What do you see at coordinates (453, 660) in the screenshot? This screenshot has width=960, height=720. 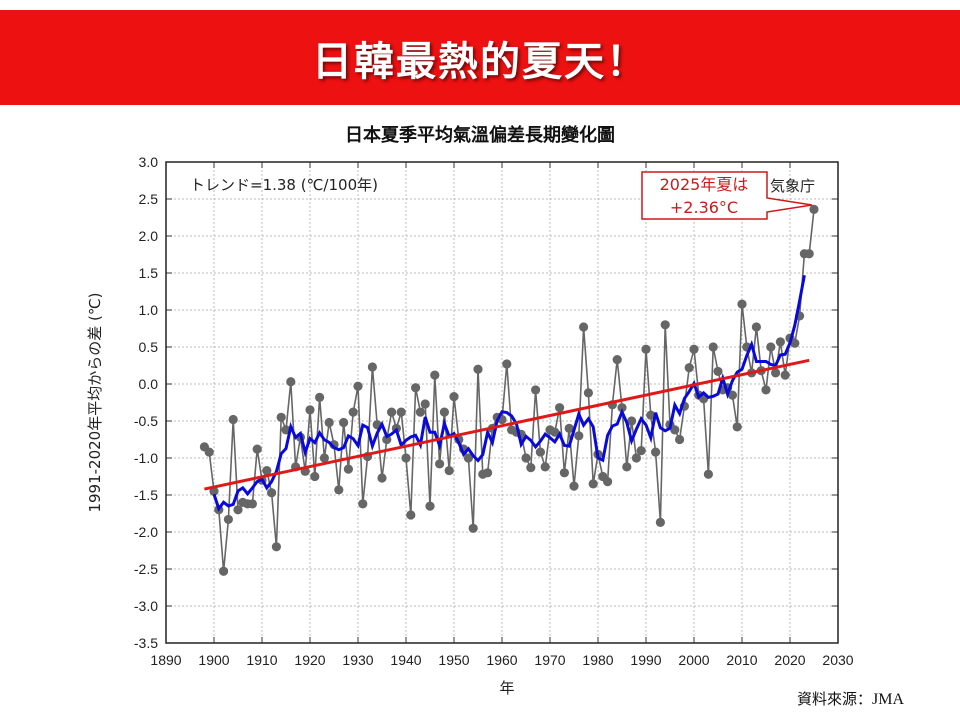 I see `x-tick-label: 1950` at bounding box center [453, 660].